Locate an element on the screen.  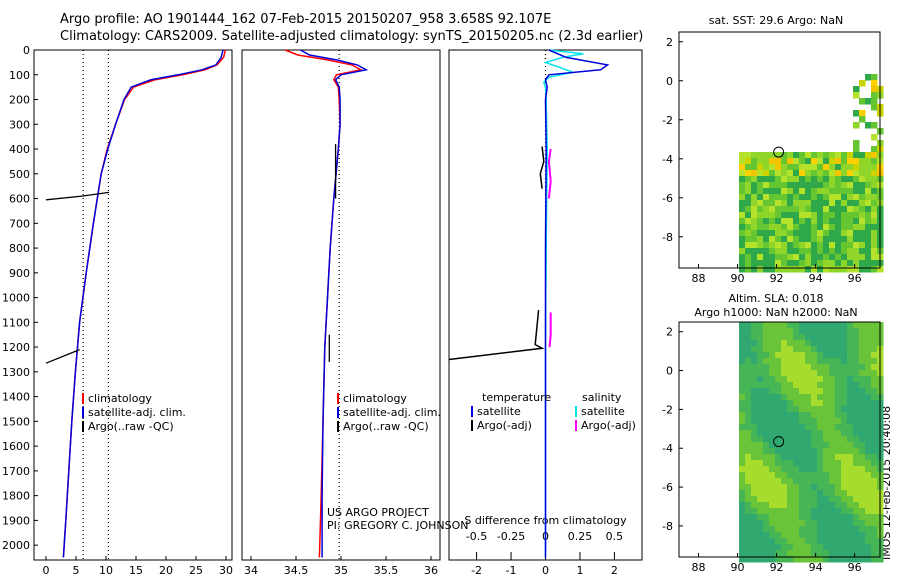
temperature-difference-satellite-line is located at coordinates (577, 303).